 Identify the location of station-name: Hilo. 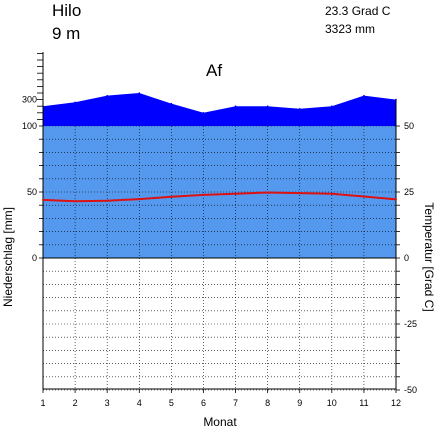
(66, 10).